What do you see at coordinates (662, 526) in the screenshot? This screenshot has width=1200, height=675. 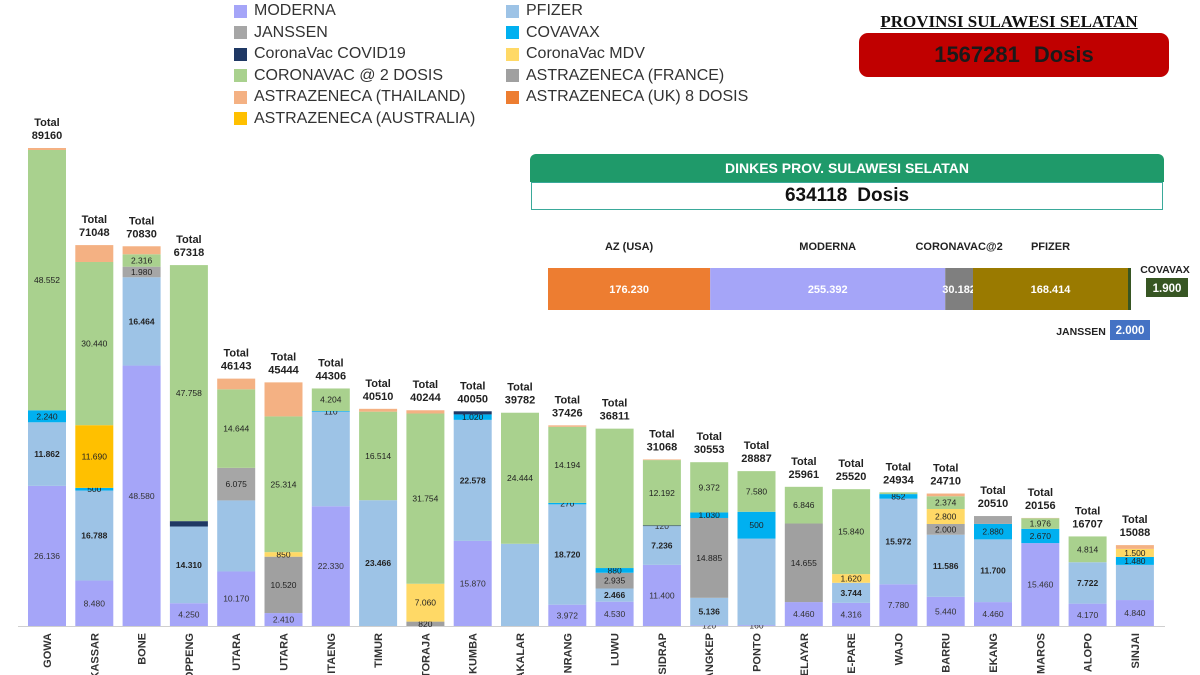 I see `bar-segment-label: 120` at bounding box center [662, 526].